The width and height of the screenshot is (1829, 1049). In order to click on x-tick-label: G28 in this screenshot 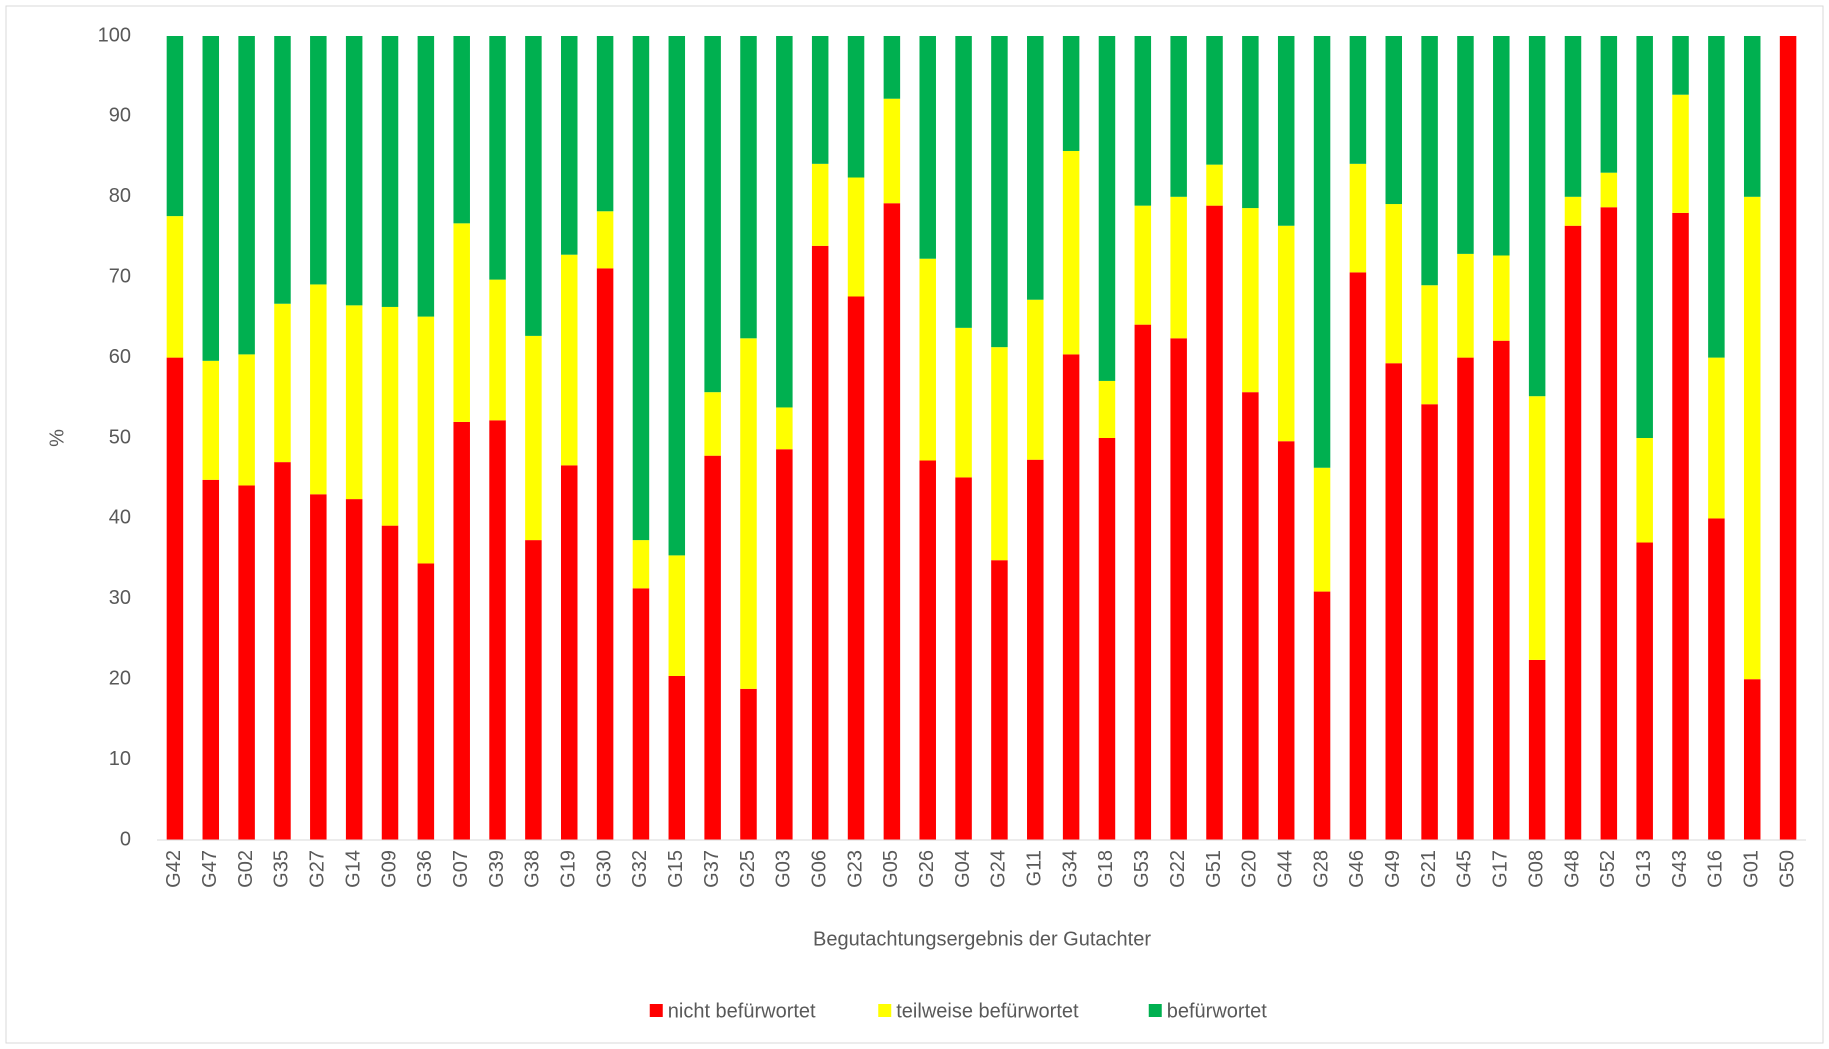, I will do `click(1321, 869)`.